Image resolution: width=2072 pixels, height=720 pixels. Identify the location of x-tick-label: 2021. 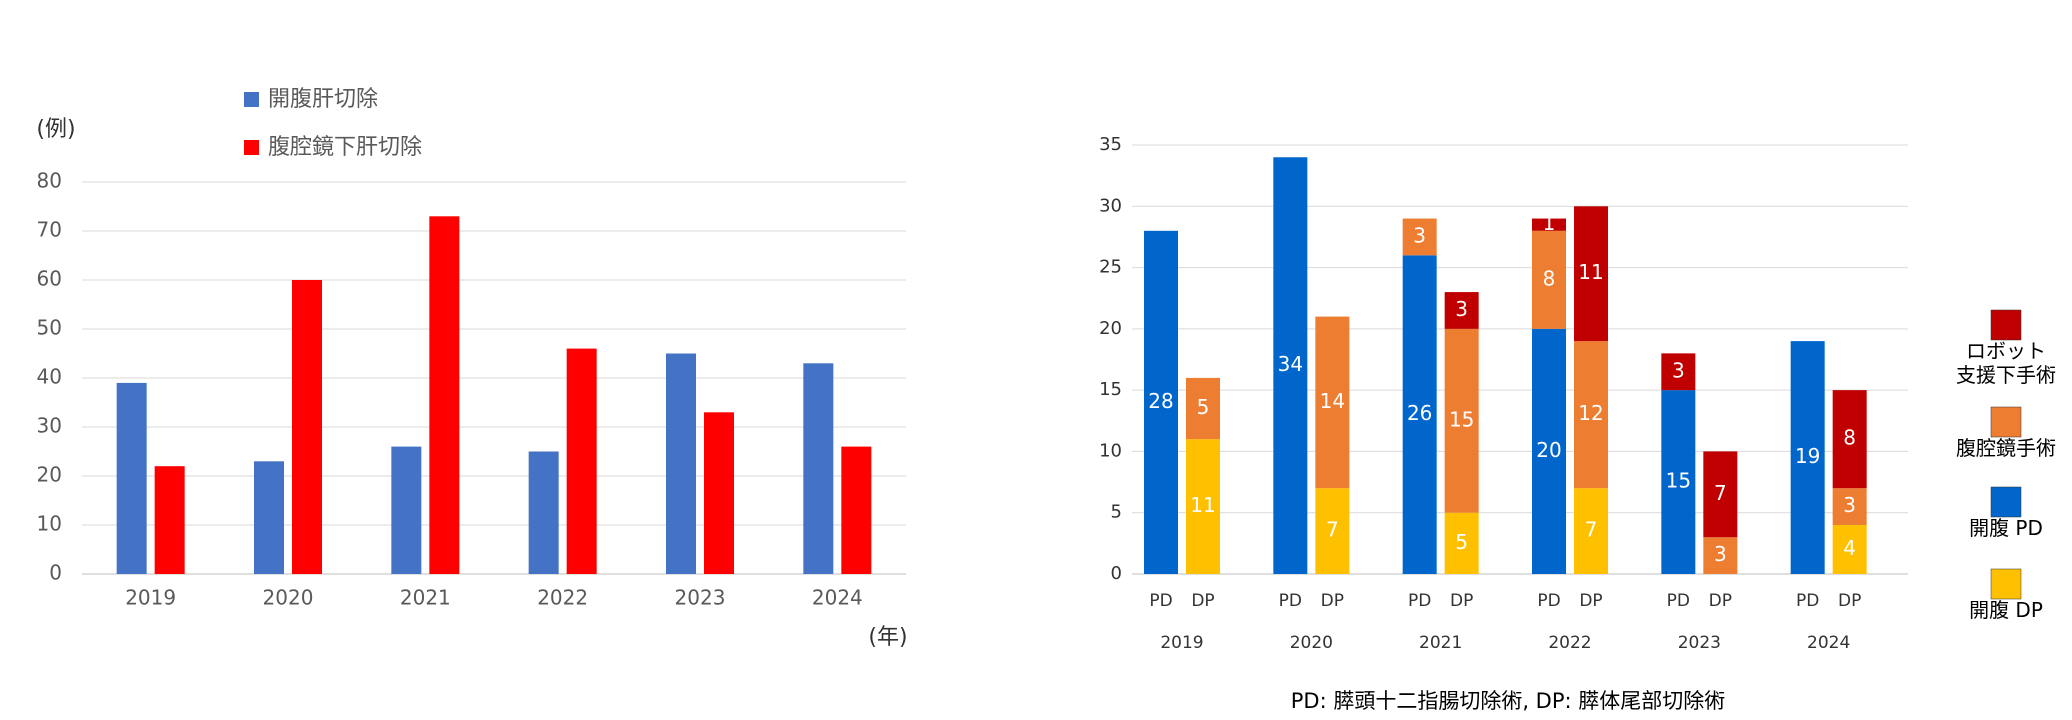
(425, 598).